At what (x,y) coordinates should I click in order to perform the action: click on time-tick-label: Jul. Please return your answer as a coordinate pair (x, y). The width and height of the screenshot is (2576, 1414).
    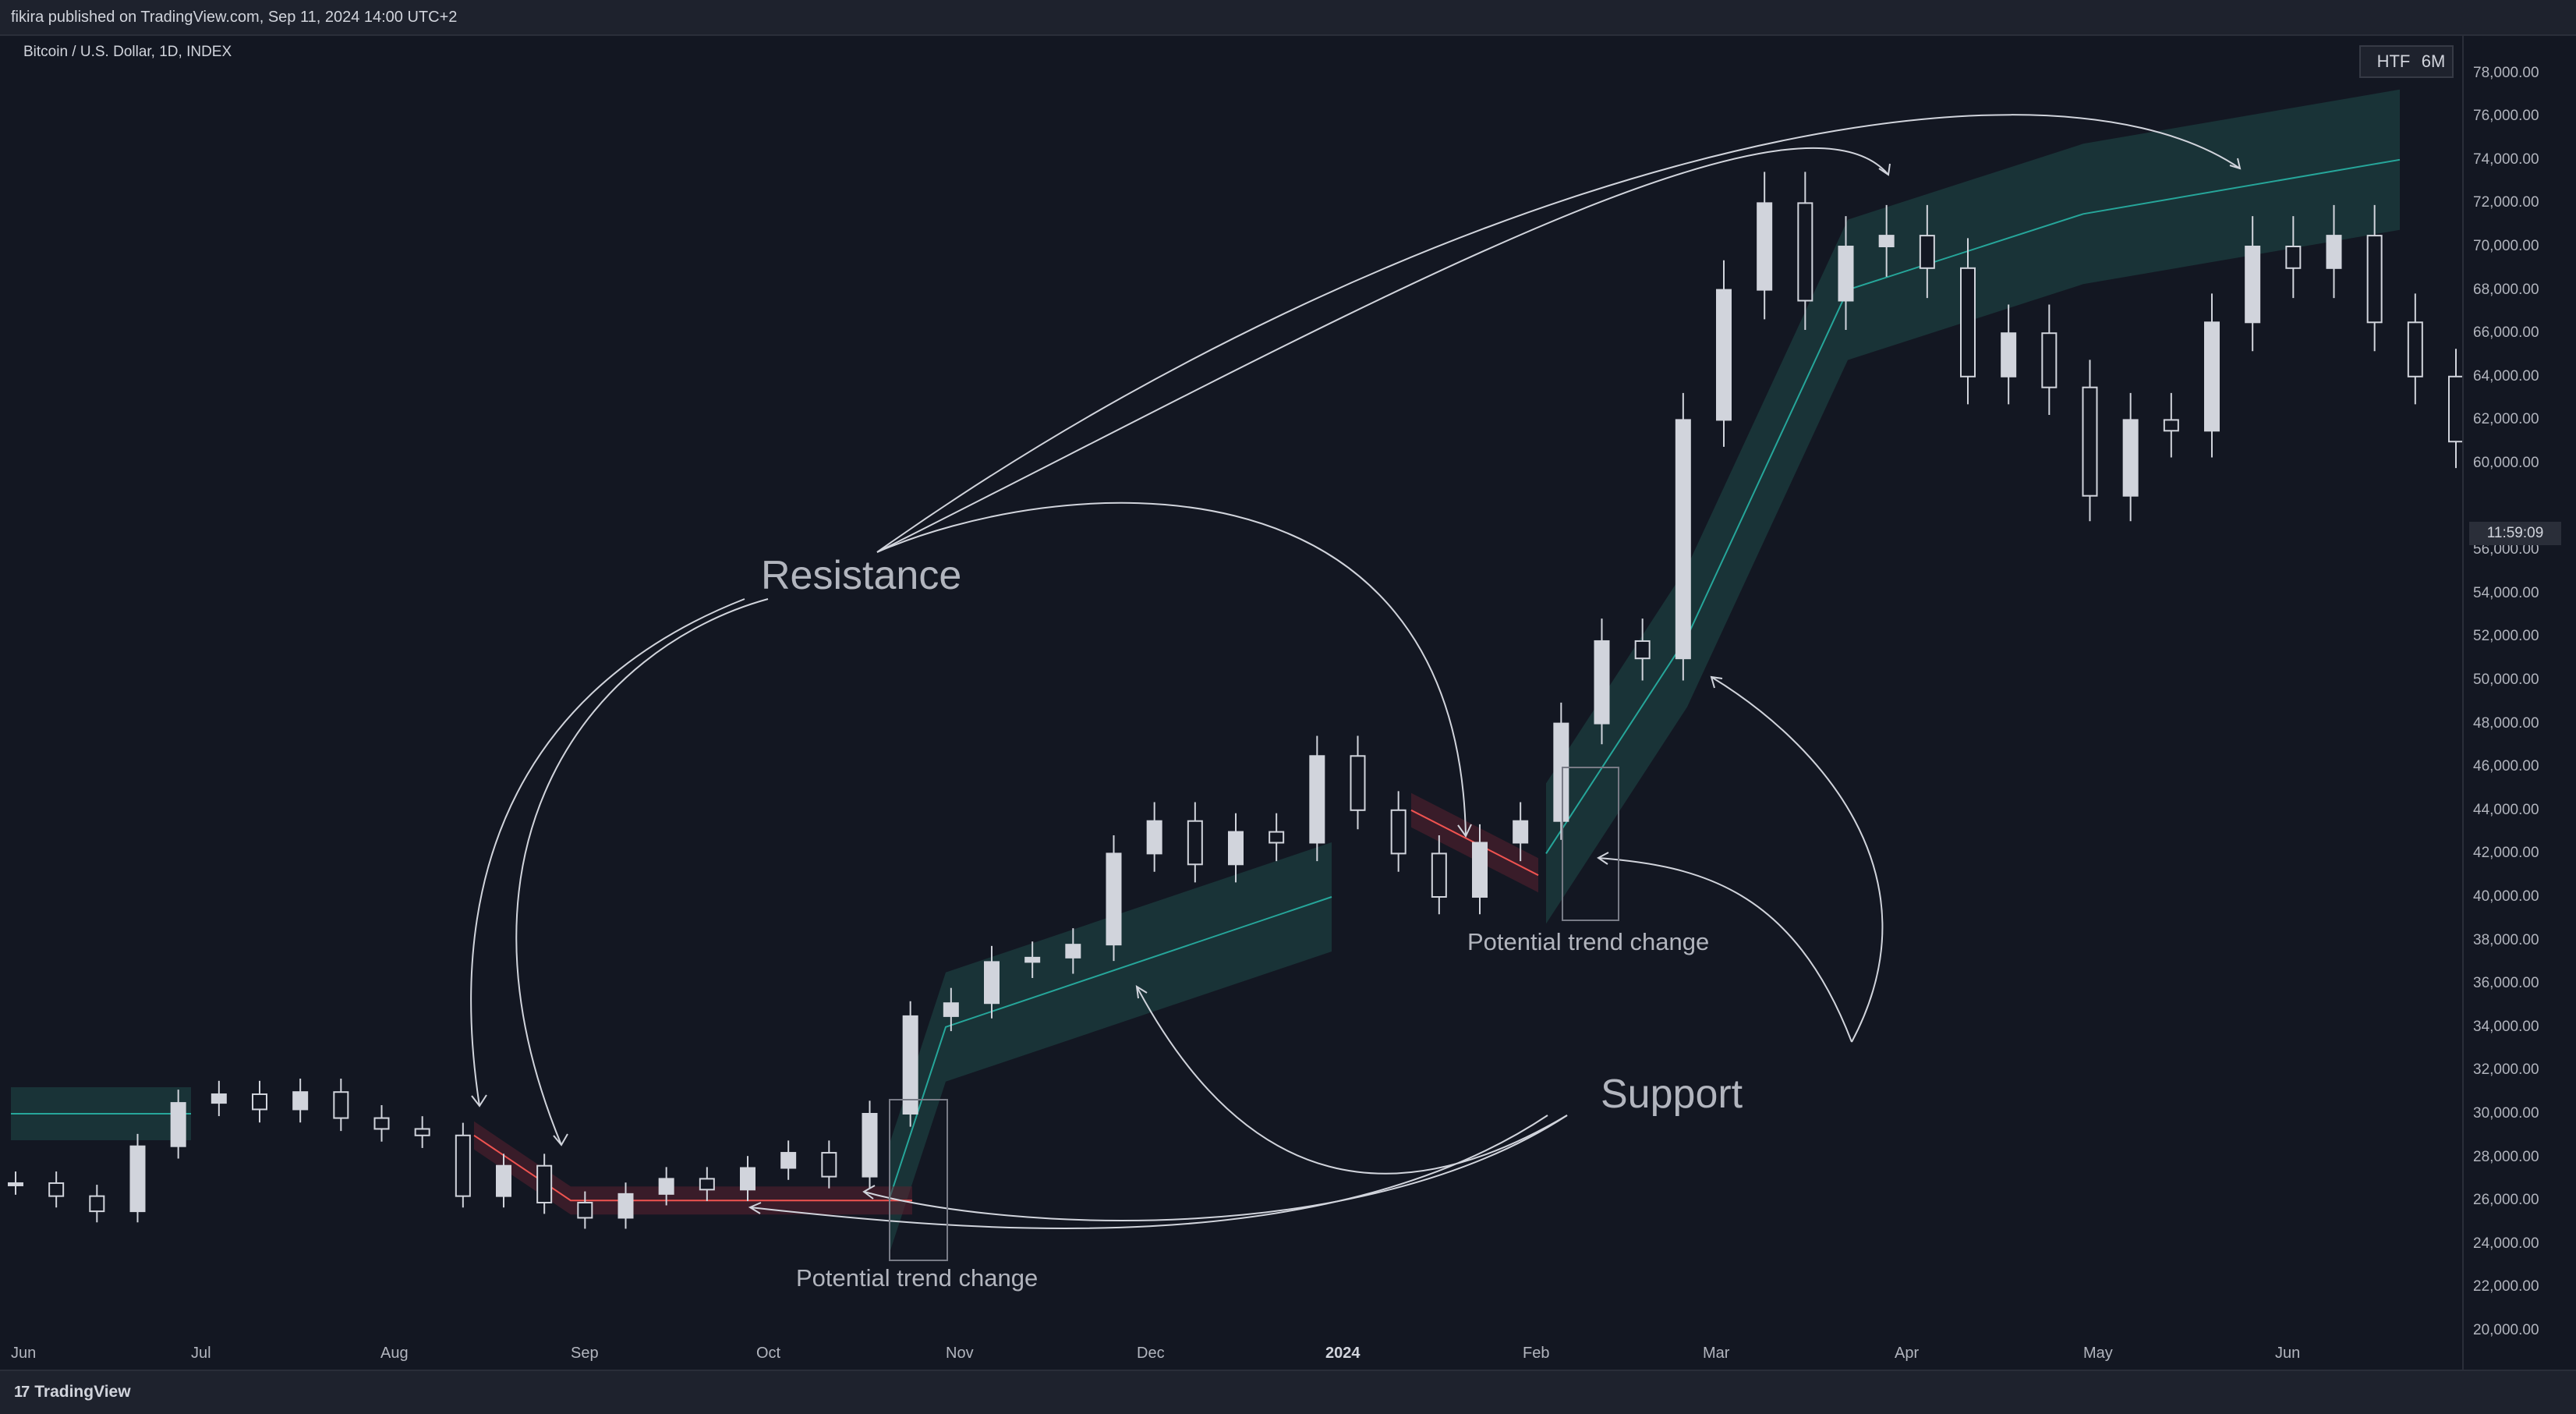
    Looking at the image, I should click on (201, 1353).